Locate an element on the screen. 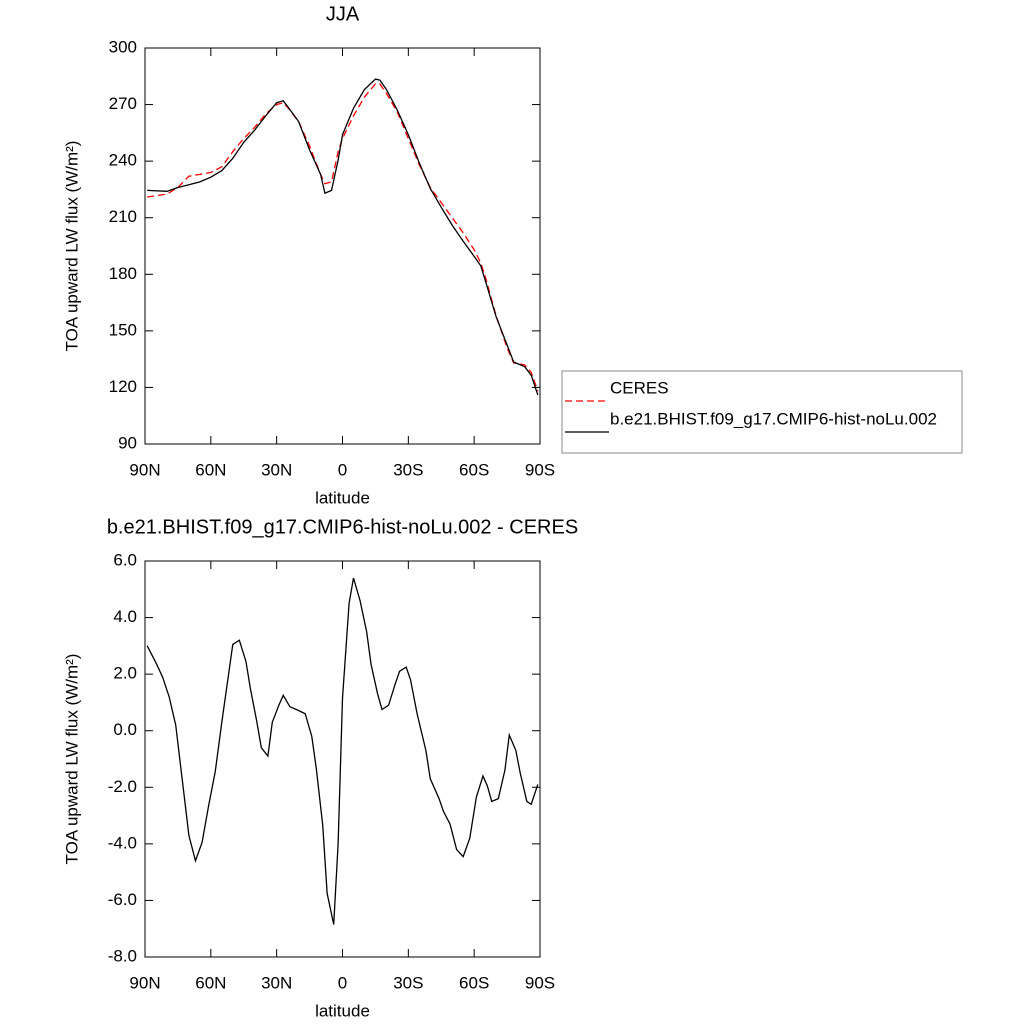 The image size is (1024, 1024). legend-box is located at coordinates (762, 412).